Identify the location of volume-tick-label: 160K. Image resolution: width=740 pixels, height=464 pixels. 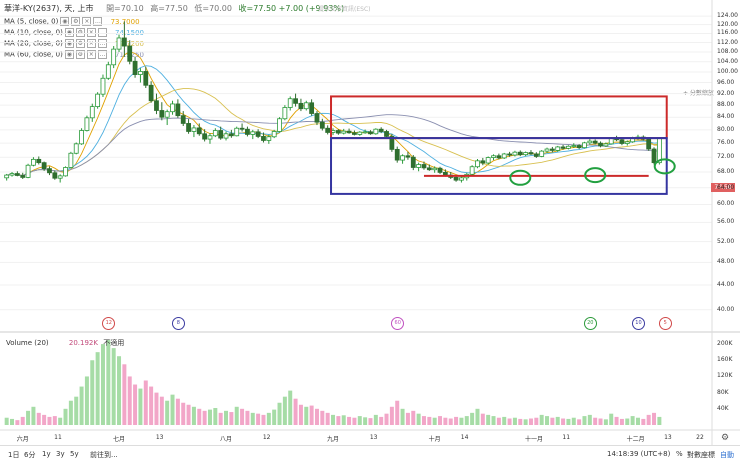
(725, 360).